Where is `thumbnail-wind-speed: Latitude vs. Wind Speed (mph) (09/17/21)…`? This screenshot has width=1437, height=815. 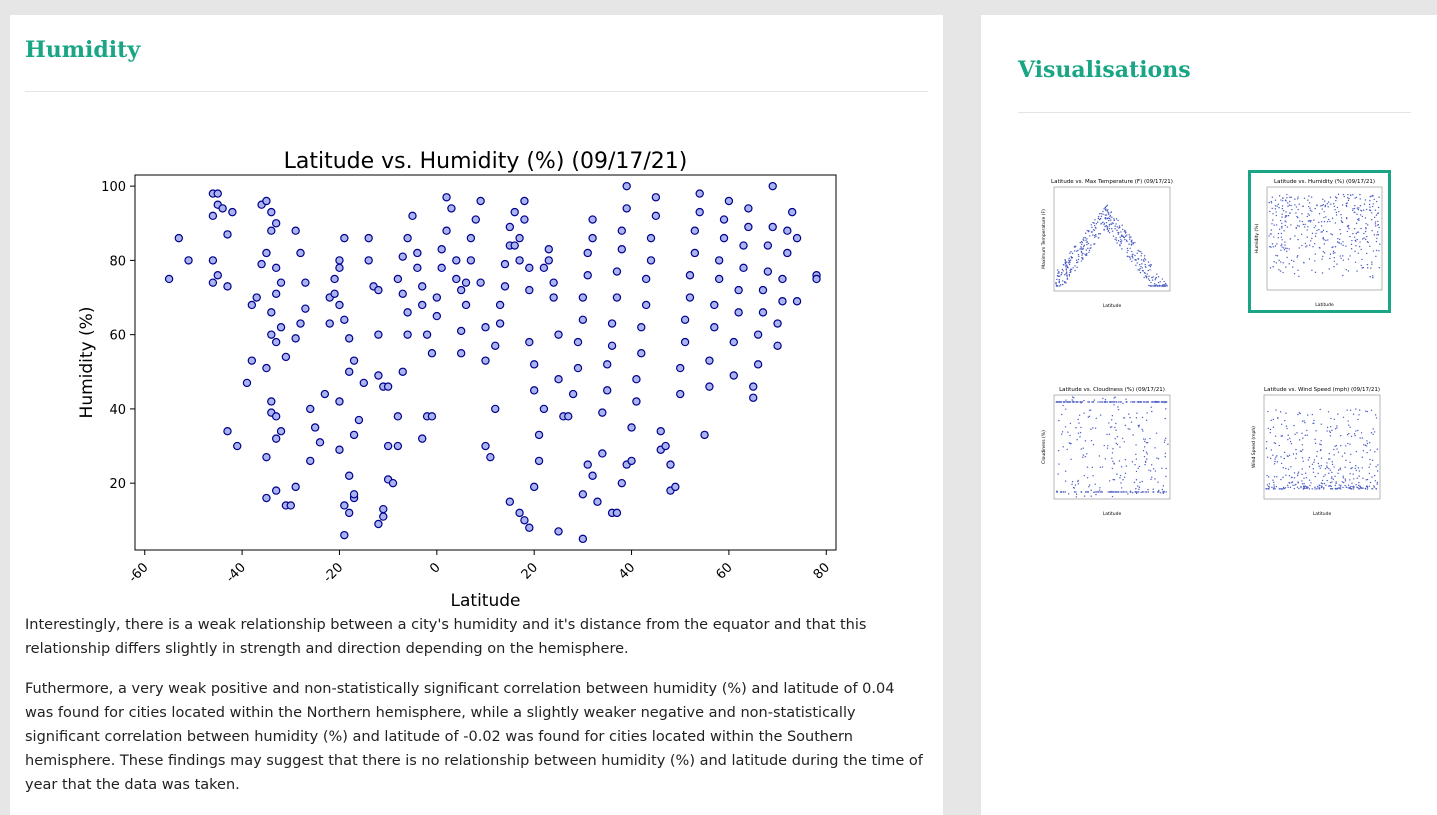
thumbnail-wind-speed: Latitude vs. Wind Speed (mph) (09/17/21)… is located at coordinates (1317, 450).